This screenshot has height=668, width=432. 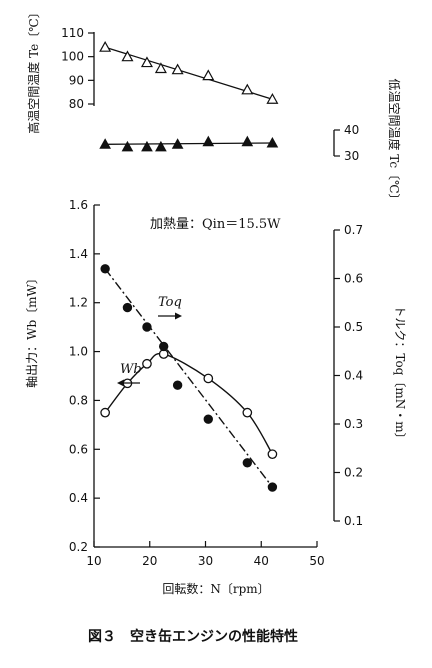 What do you see at coordinates (33, 69) in the screenshot?
I see `te-axis-label: 高温空間温度 Te〔℃〕` at bounding box center [33, 69].